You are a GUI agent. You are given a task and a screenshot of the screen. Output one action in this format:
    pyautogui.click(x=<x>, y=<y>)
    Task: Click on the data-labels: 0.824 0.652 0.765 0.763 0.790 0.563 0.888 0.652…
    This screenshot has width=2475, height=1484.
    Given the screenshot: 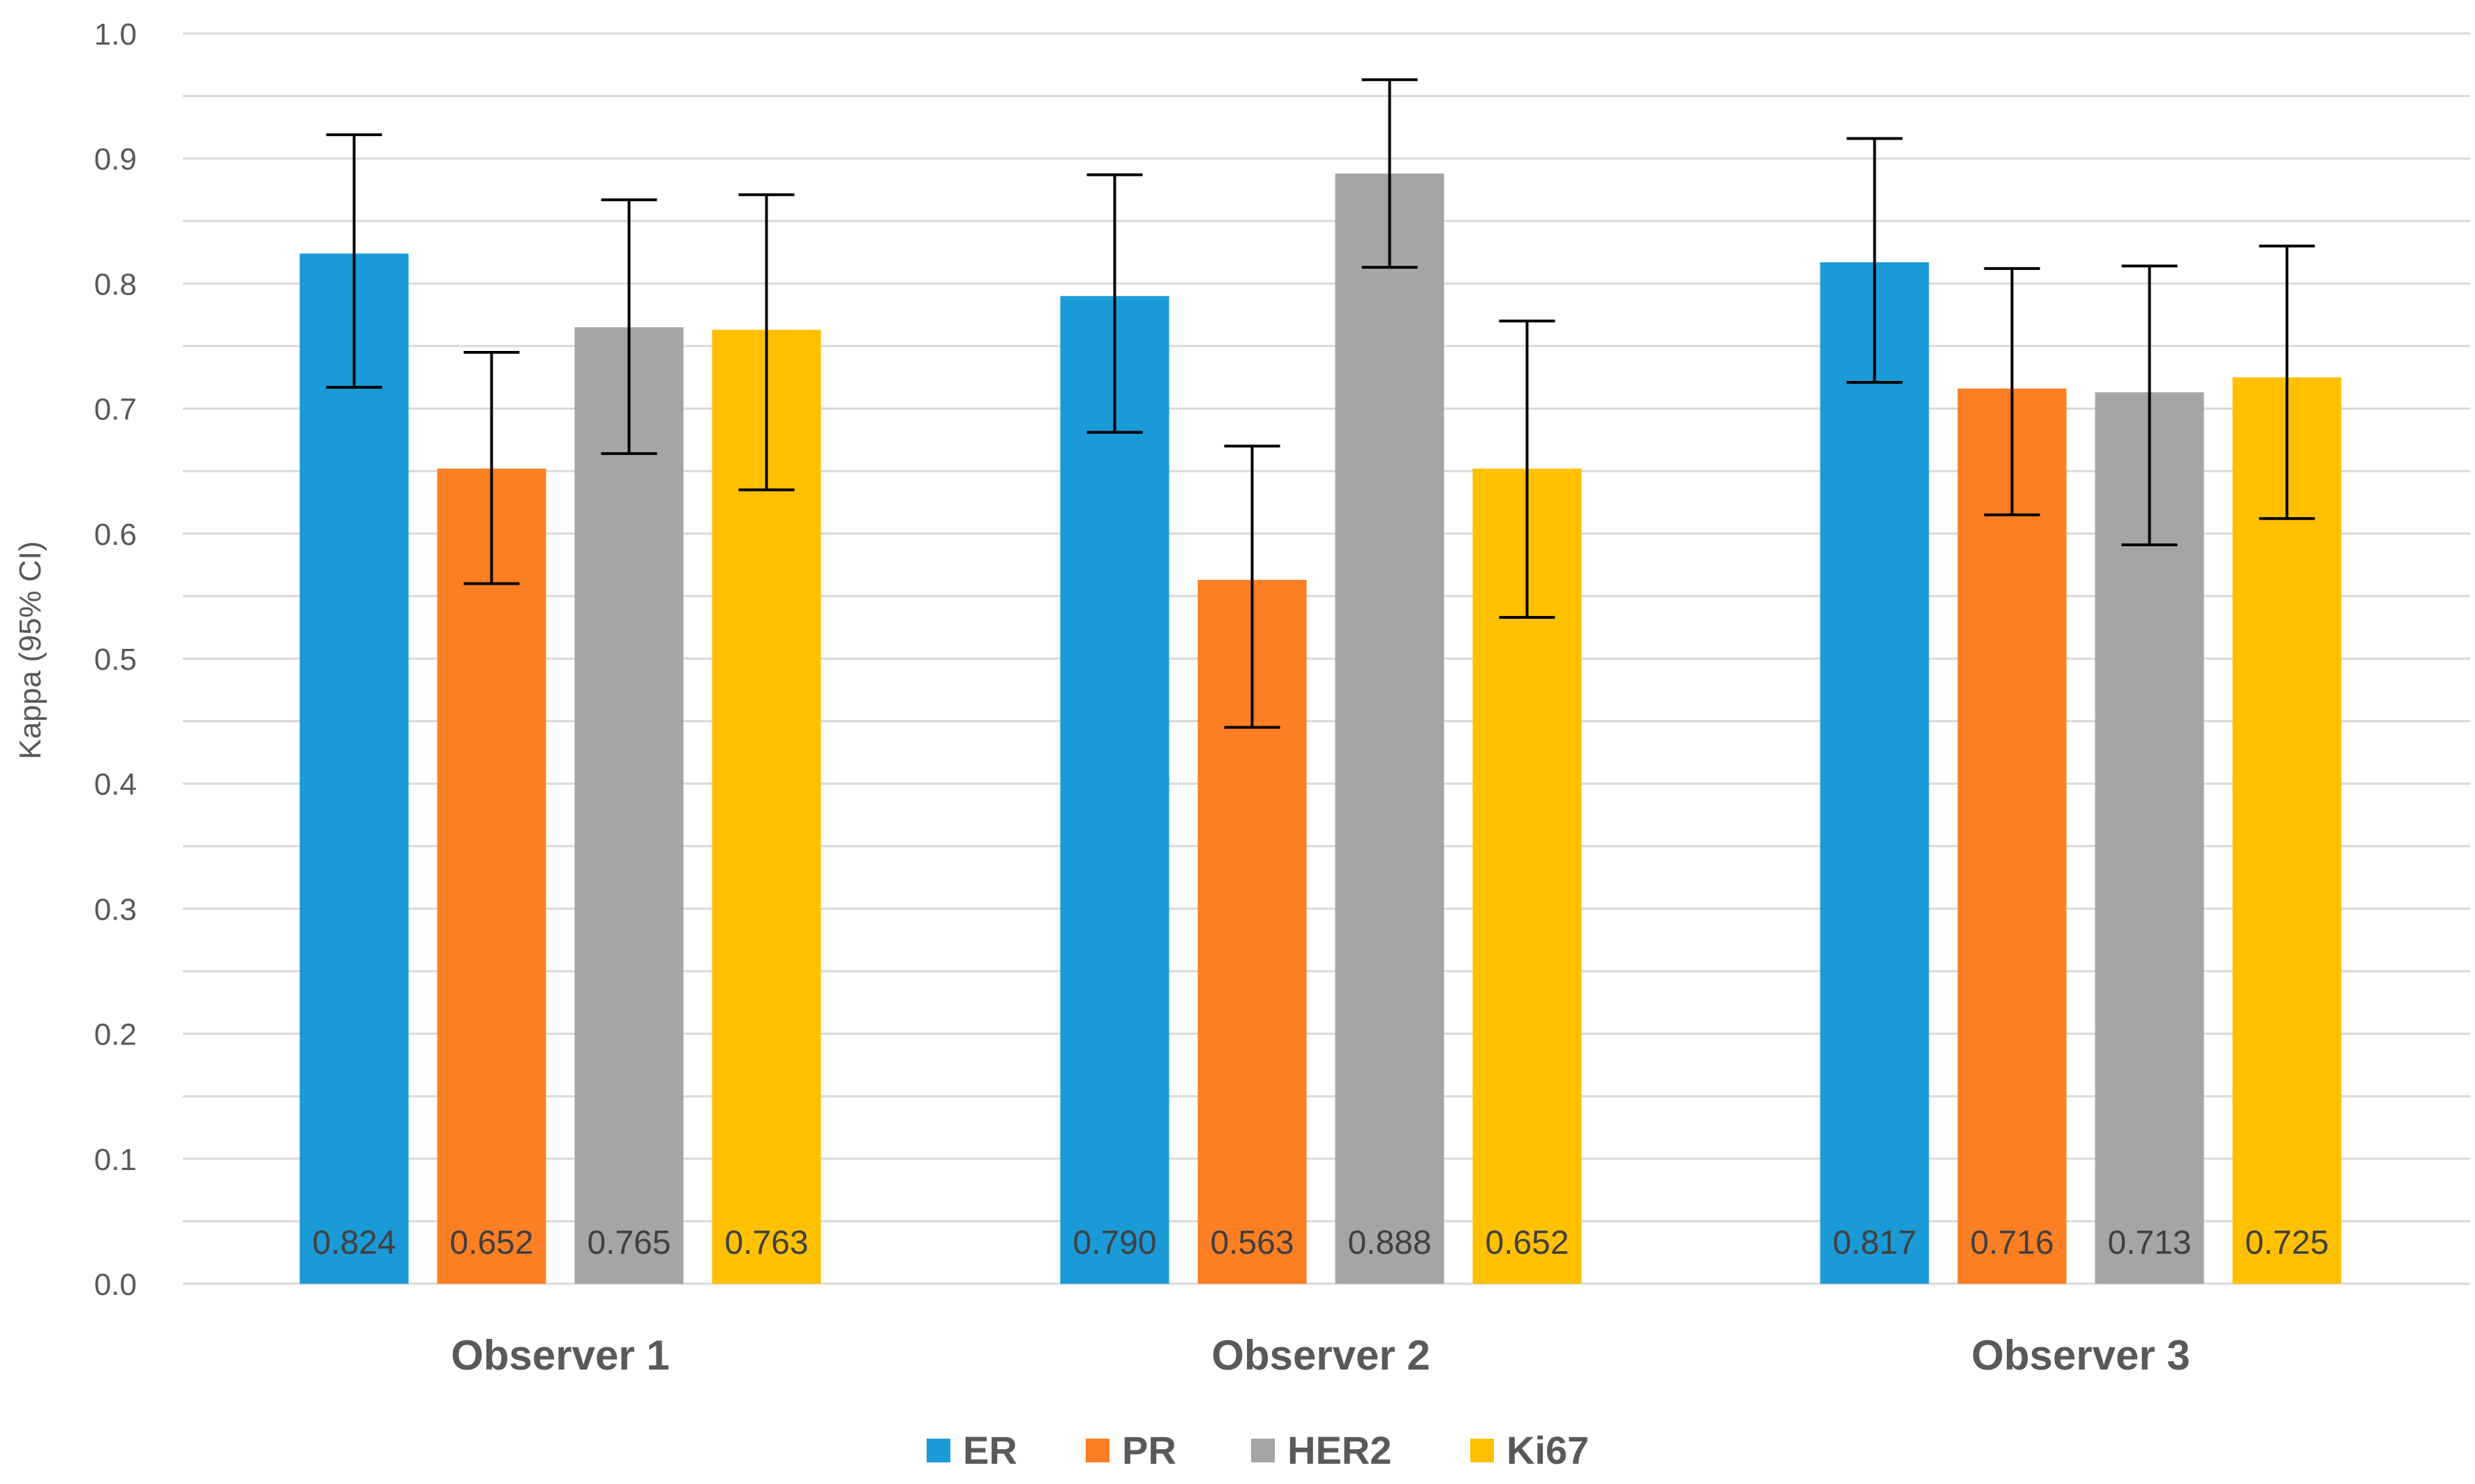 What is the action you would take?
    pyautogui.click(x=1320, y=1243)
    